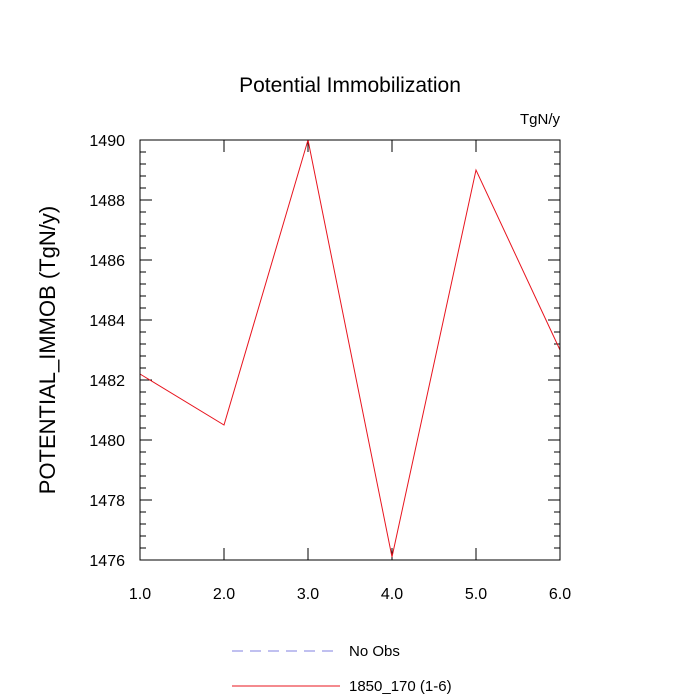  Describe the element at coordinates (374, 651) in the screenshot. I see `legend-label-no-obs: No Obs` at that location.